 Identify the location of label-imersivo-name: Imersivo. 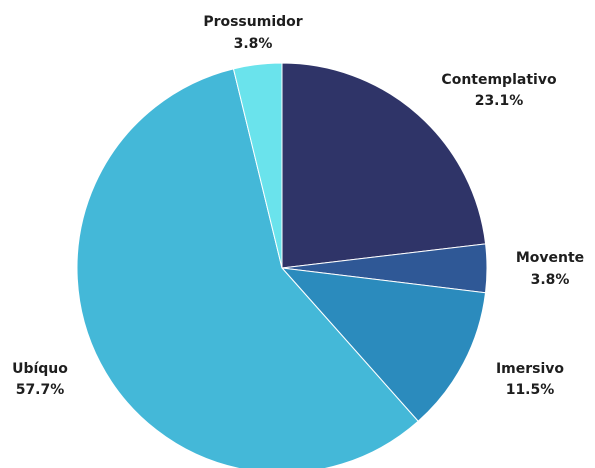
(530, 369).